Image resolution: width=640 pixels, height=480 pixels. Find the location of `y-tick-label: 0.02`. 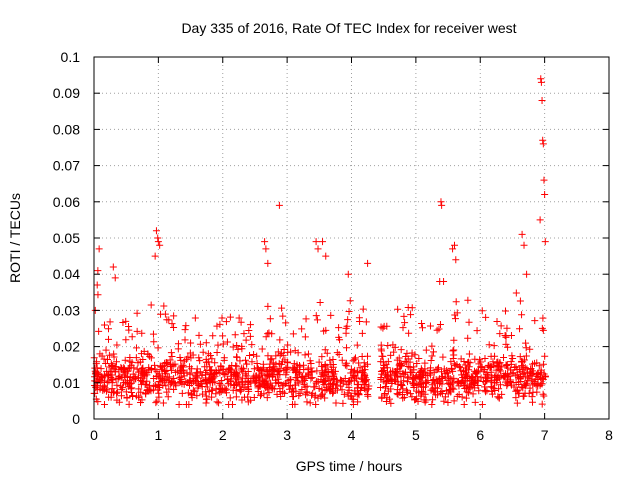

y-tick-label: 0.02 is located at coordinates (66, 347).